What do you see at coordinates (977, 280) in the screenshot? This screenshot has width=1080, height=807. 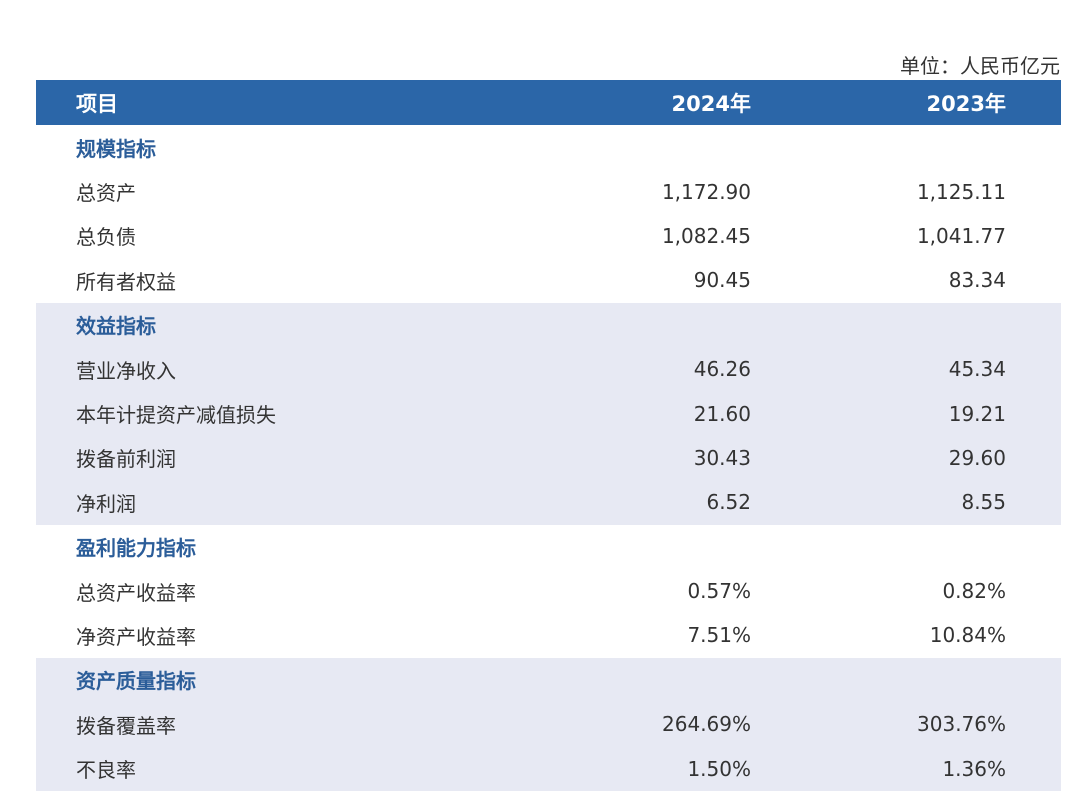 I see `value-2023: 83.34` at bounding box center [977, 280].